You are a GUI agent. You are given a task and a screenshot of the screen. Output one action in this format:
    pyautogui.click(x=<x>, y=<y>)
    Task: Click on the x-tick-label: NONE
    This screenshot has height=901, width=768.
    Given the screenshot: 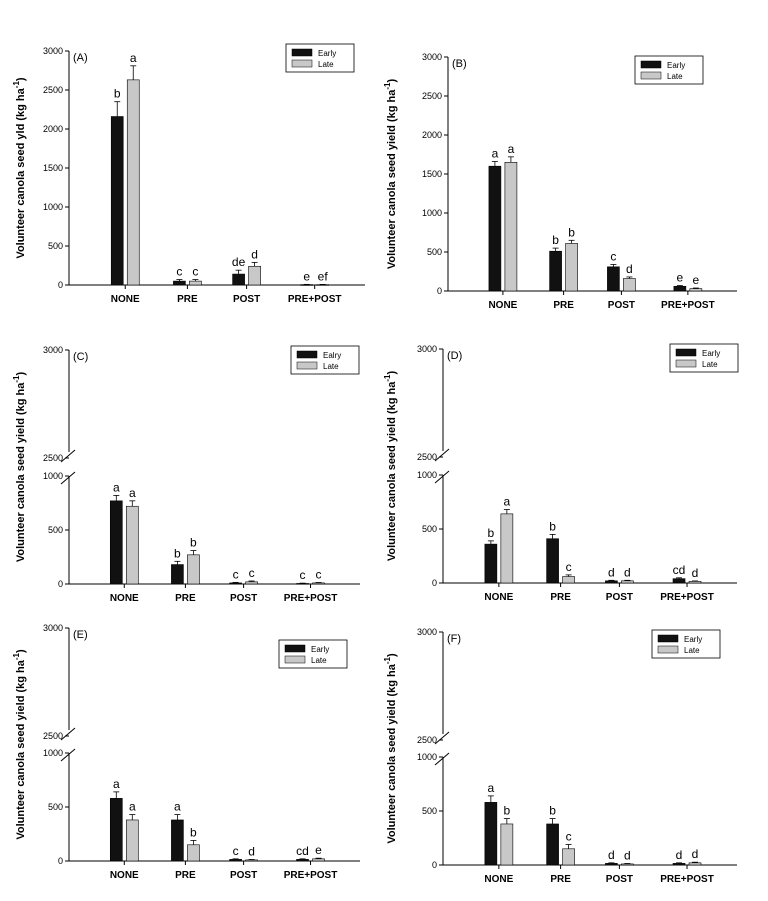 What is the action you would take?
    pyautogui.click(x=498, y=879)
    